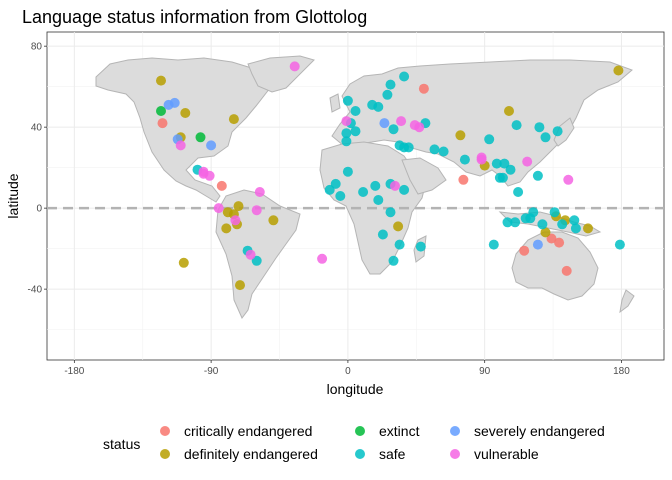 Image resolution: width=672 pixels, height=480 pixels. I want to click on legend-item: severely endangered, so click(527, 431).